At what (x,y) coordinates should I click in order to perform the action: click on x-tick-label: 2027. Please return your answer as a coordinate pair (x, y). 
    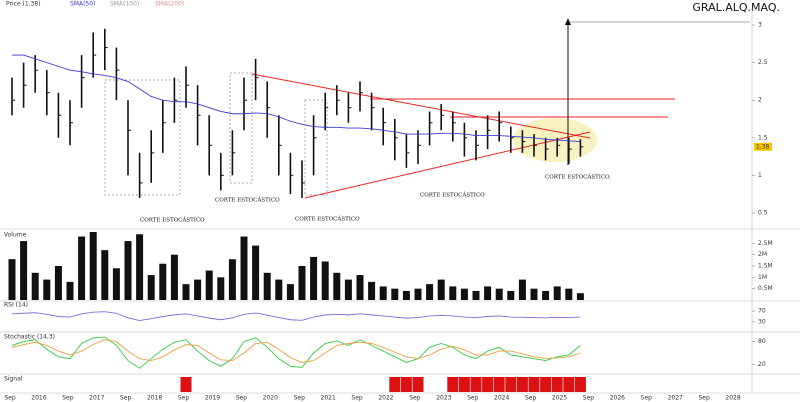
    Looking at the image, I should click on (675, 398).